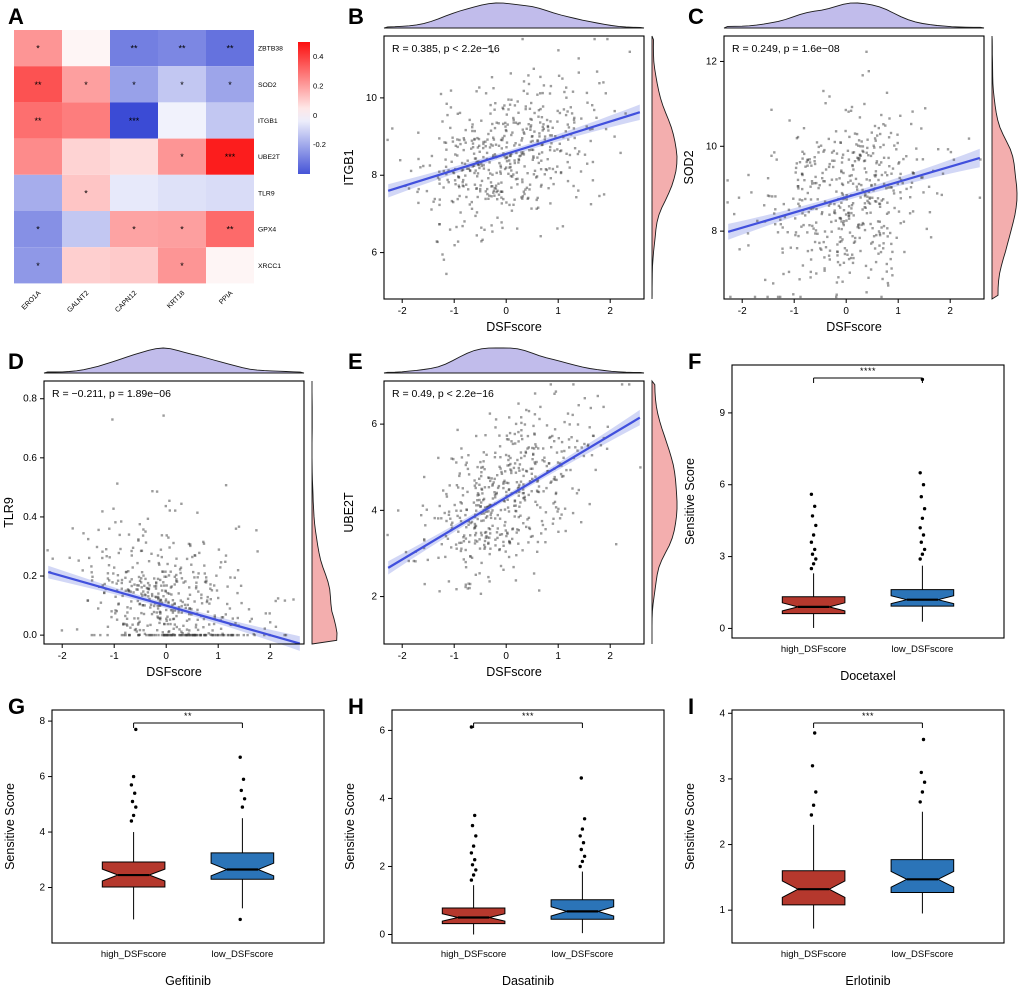 The width and height of the screenshot is (1020, 1000). I want to click on axes: -2 -1 0 1 2 0.0 0.2 0.4 0.6 0.8 DSFscore TLR9, so click(137, 536).